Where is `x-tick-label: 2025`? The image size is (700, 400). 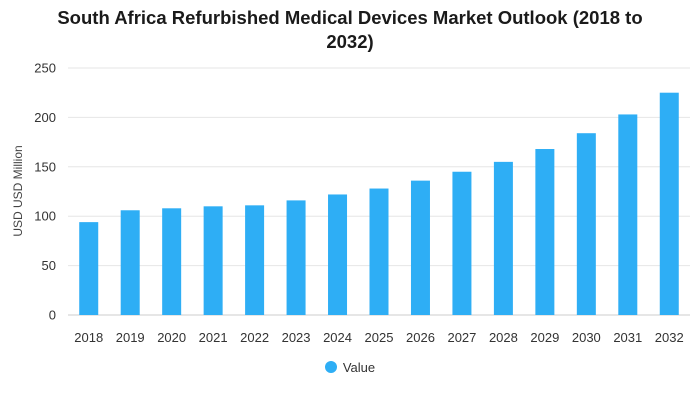
x-tick-label: 2025 is located at coordinates (379, 337).